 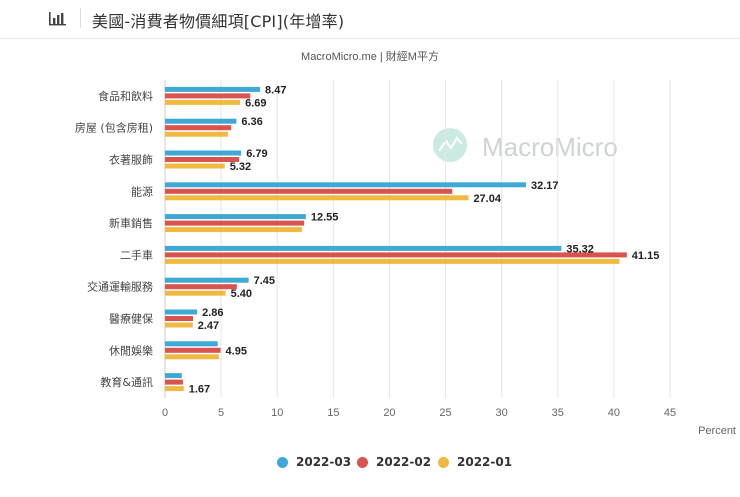 What do you see at coordinates (131, 350) in the screenshot?
I see `category-label: 休閒娛樂` at bounding box center [131, 350].